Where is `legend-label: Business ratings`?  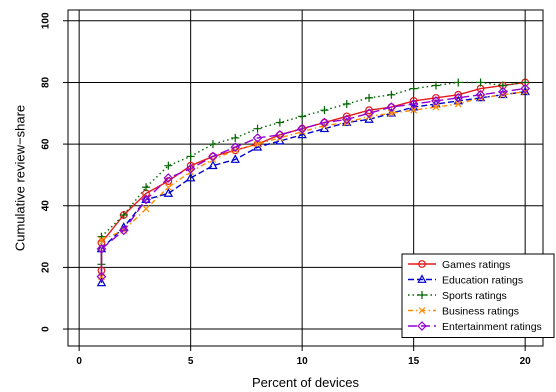
legend-label: Business ratings is located at coordinates (480, 311).